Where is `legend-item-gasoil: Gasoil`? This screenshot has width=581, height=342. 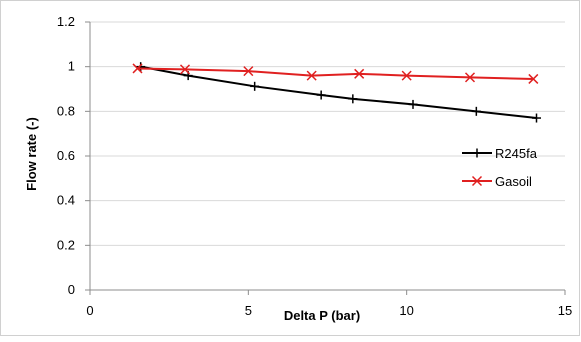 legend-item-gasoil: Gasoil is located at coordinates (497, 181).